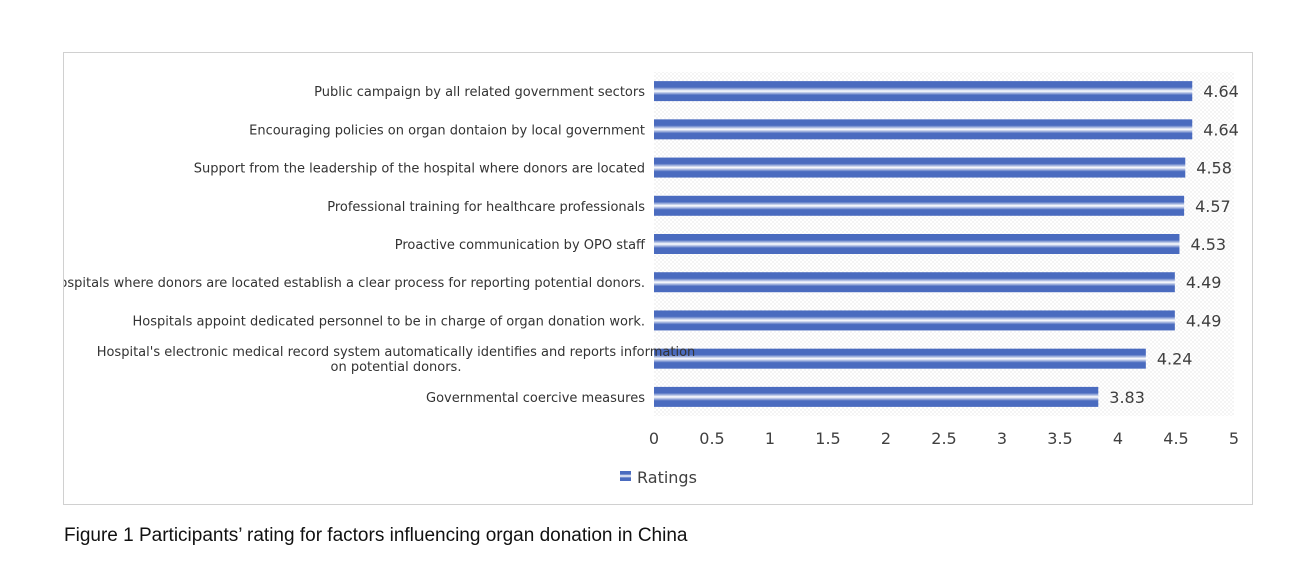  Describe the element at coordinates (886, 438) in the screenshot. I see `x-tick-label-5: 2` at that location.